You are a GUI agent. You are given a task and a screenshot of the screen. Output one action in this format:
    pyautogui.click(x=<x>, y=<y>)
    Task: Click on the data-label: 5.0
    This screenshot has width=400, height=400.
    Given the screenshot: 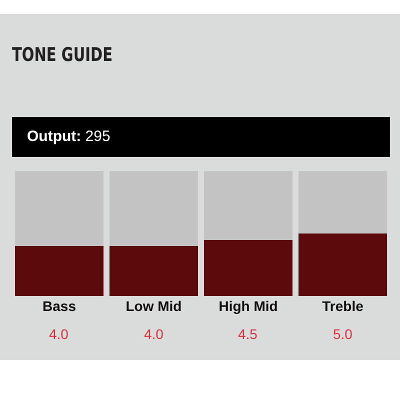 What is the action you would take?
    pyautogui.click(x=343, y=334)
    